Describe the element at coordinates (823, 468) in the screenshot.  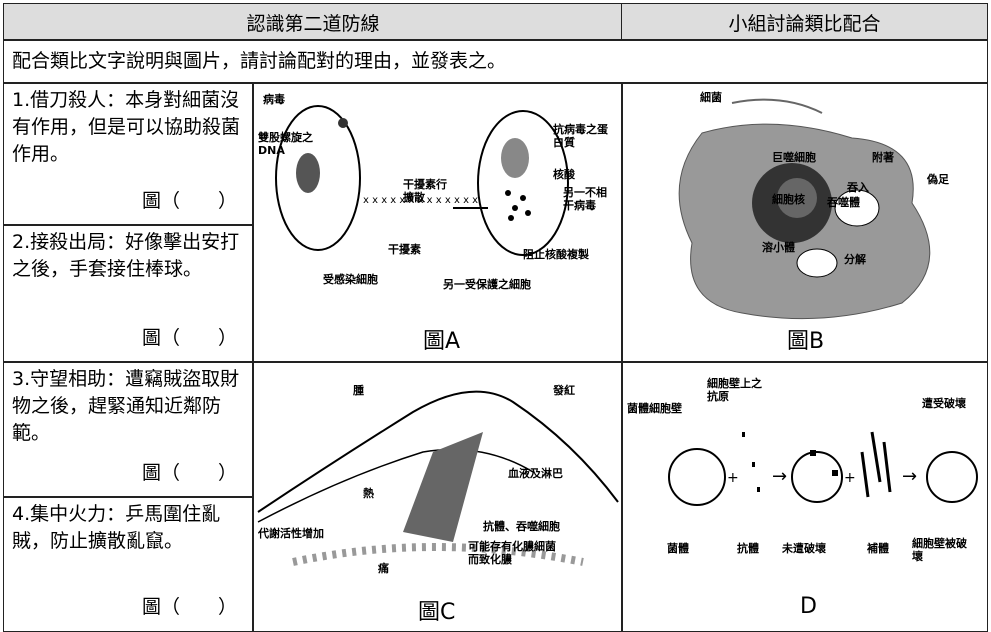
I see `figure-d-drawing: + → + →` at that location.